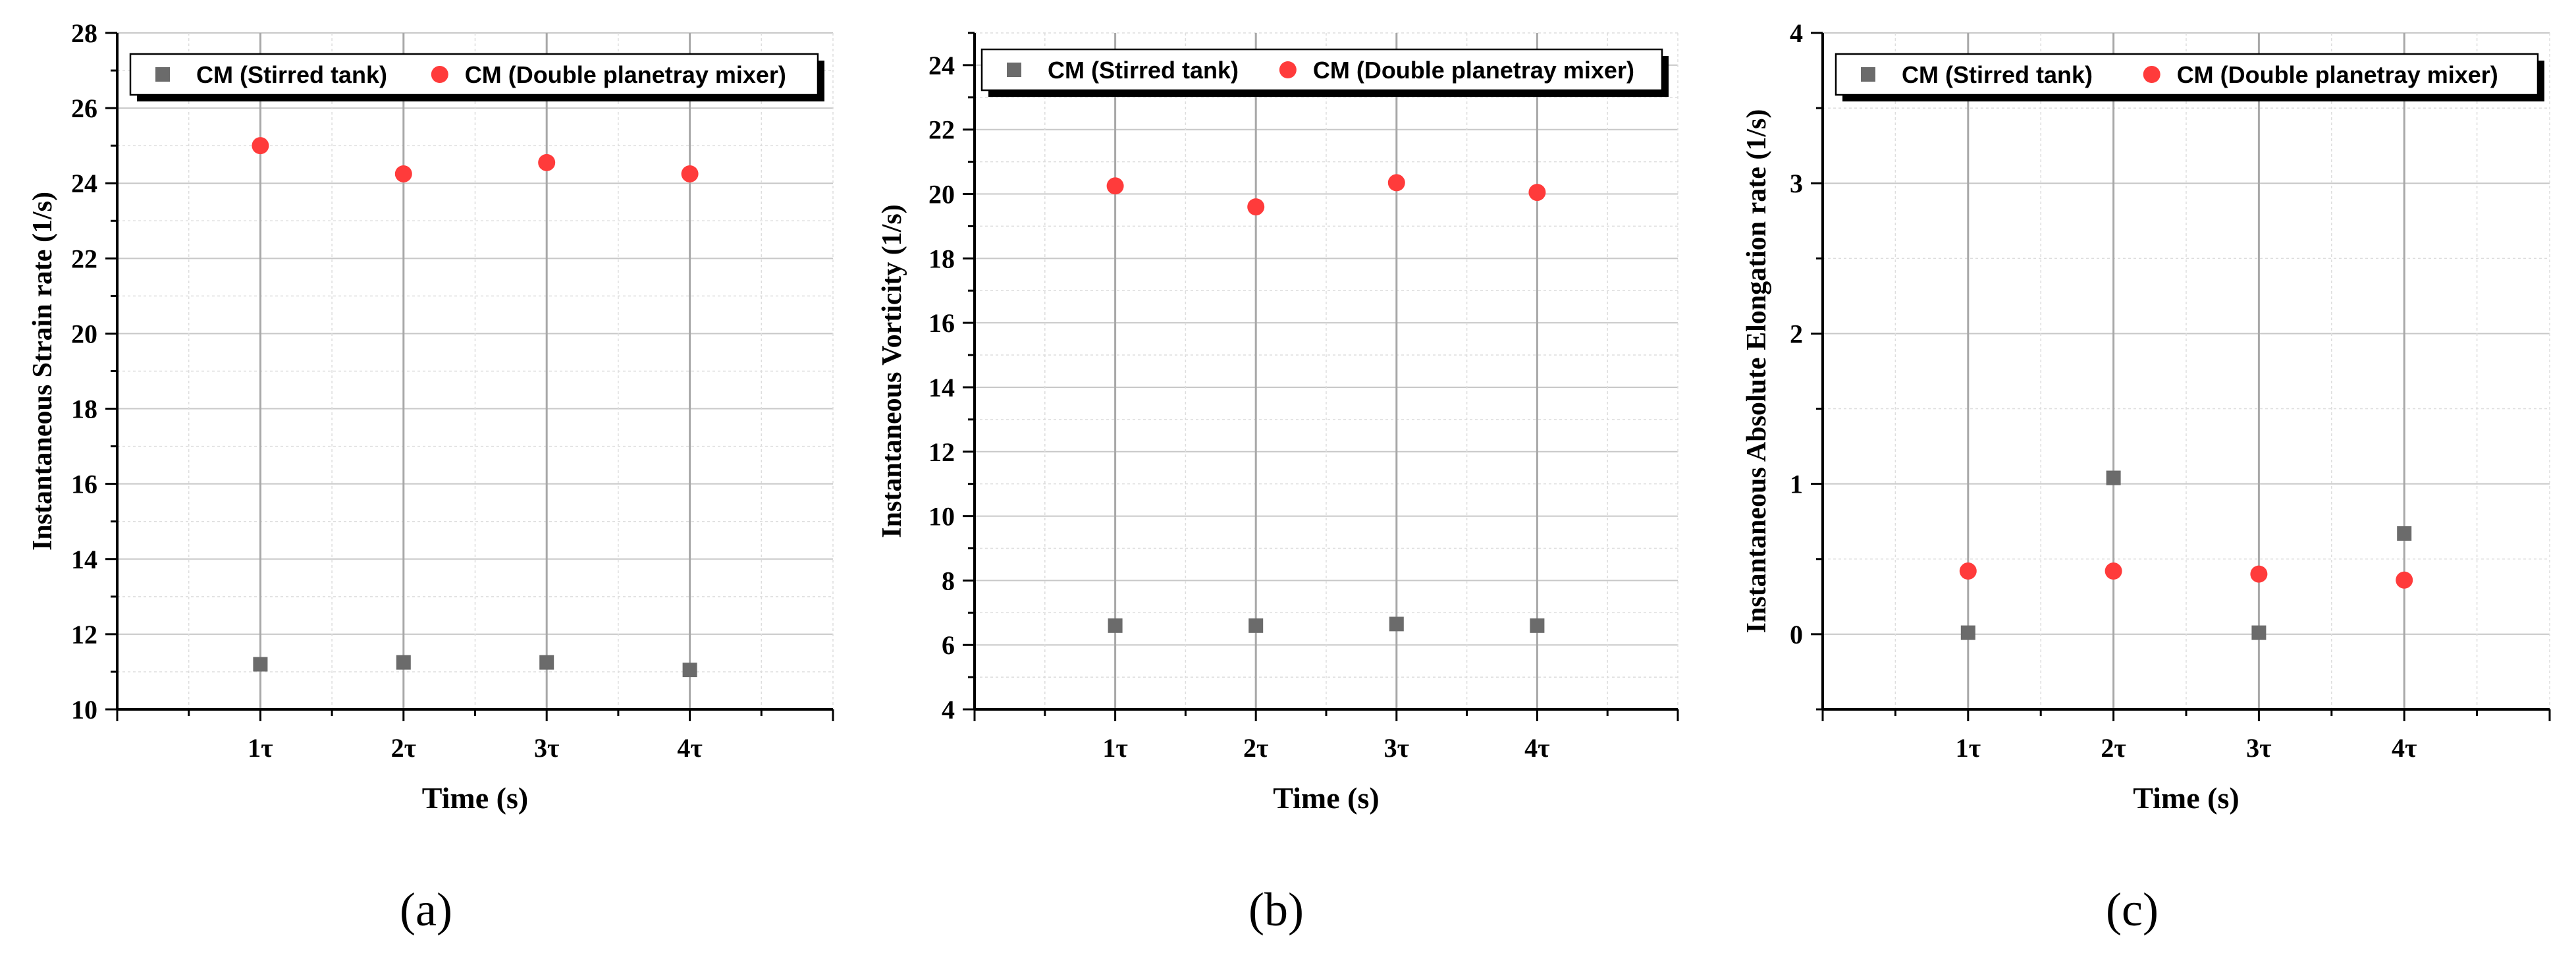 The image size is (2576, 957). I want to click on y-tick-label: 0, so click(1796, 634).